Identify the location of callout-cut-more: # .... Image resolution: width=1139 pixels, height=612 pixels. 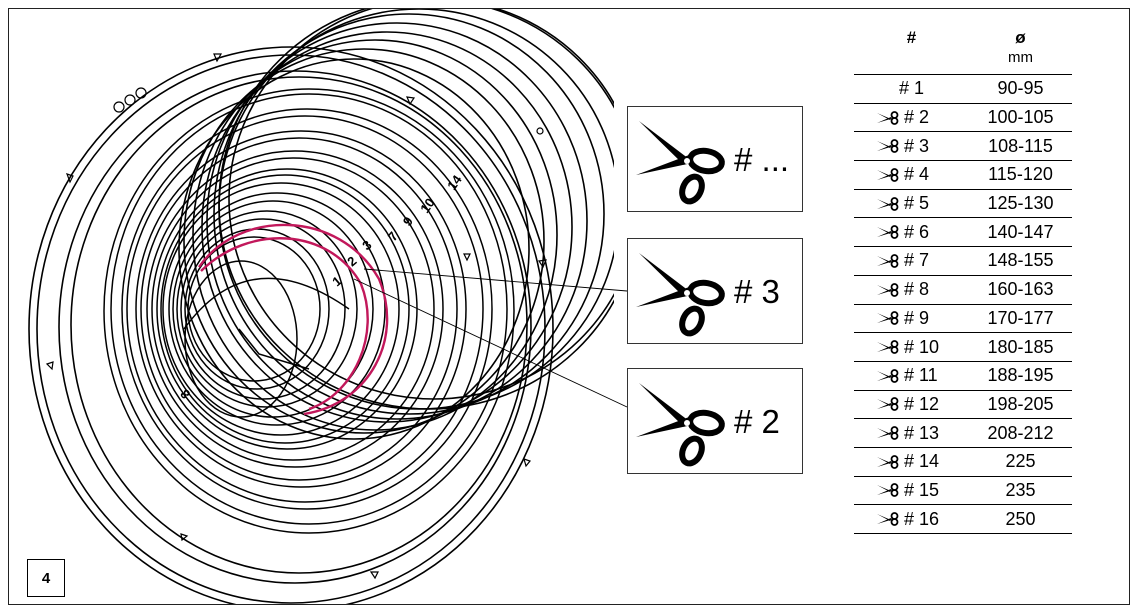
(715, 159).